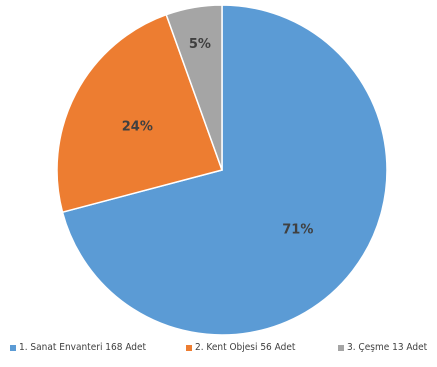 Image resolution: width=437 pixels, height=367 pixels. What do you see at coordinates (83, 347) in the screenshot?
I see `legend-label-1: 1. Sanat Envanteri 168 Adet` at bounding box center [83, 347].